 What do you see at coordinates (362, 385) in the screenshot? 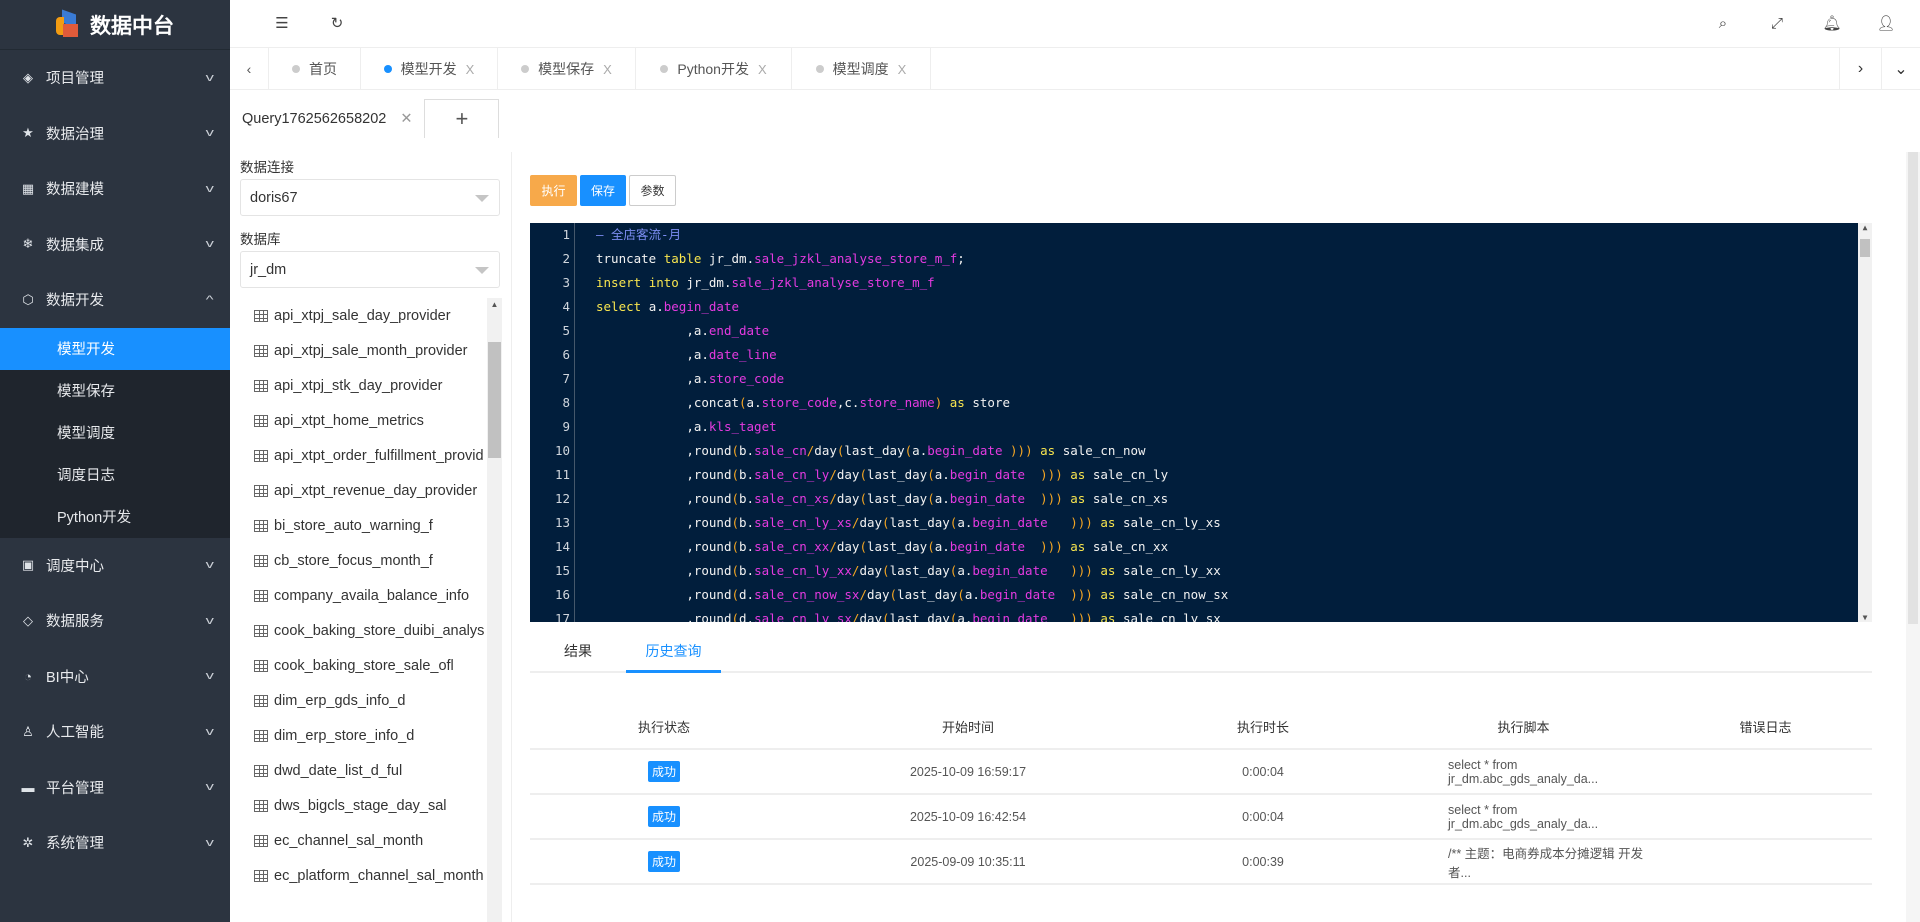
I see `table-list-item: api_xtpj_stk_day_provider` at bounding box center [362, 385].